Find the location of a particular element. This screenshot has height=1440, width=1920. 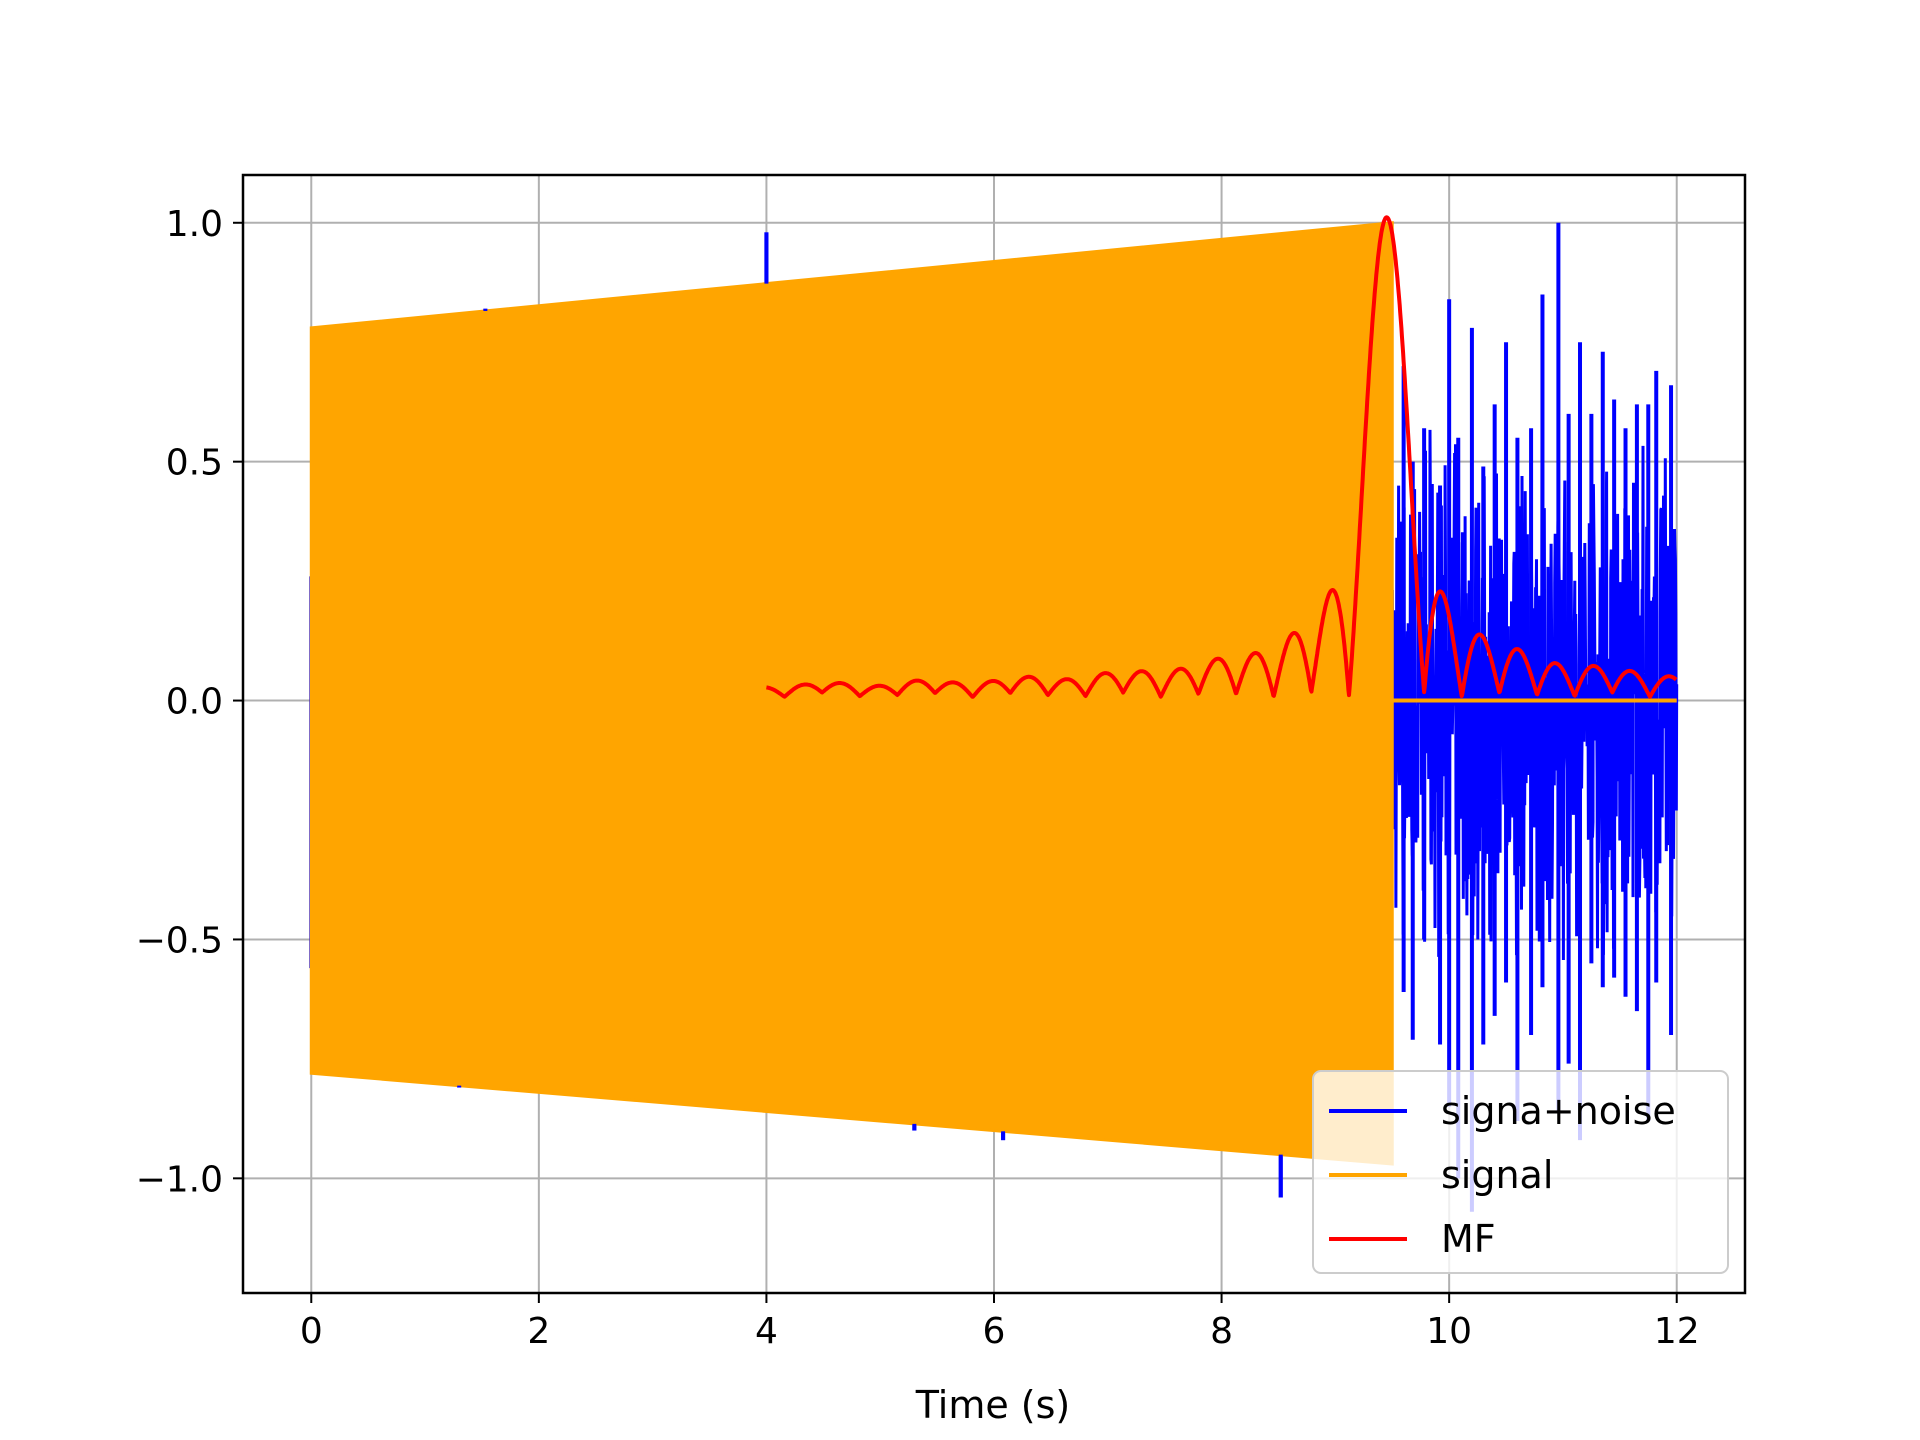

x-tick-label: 10 is located at coordinates (1449, 1331).